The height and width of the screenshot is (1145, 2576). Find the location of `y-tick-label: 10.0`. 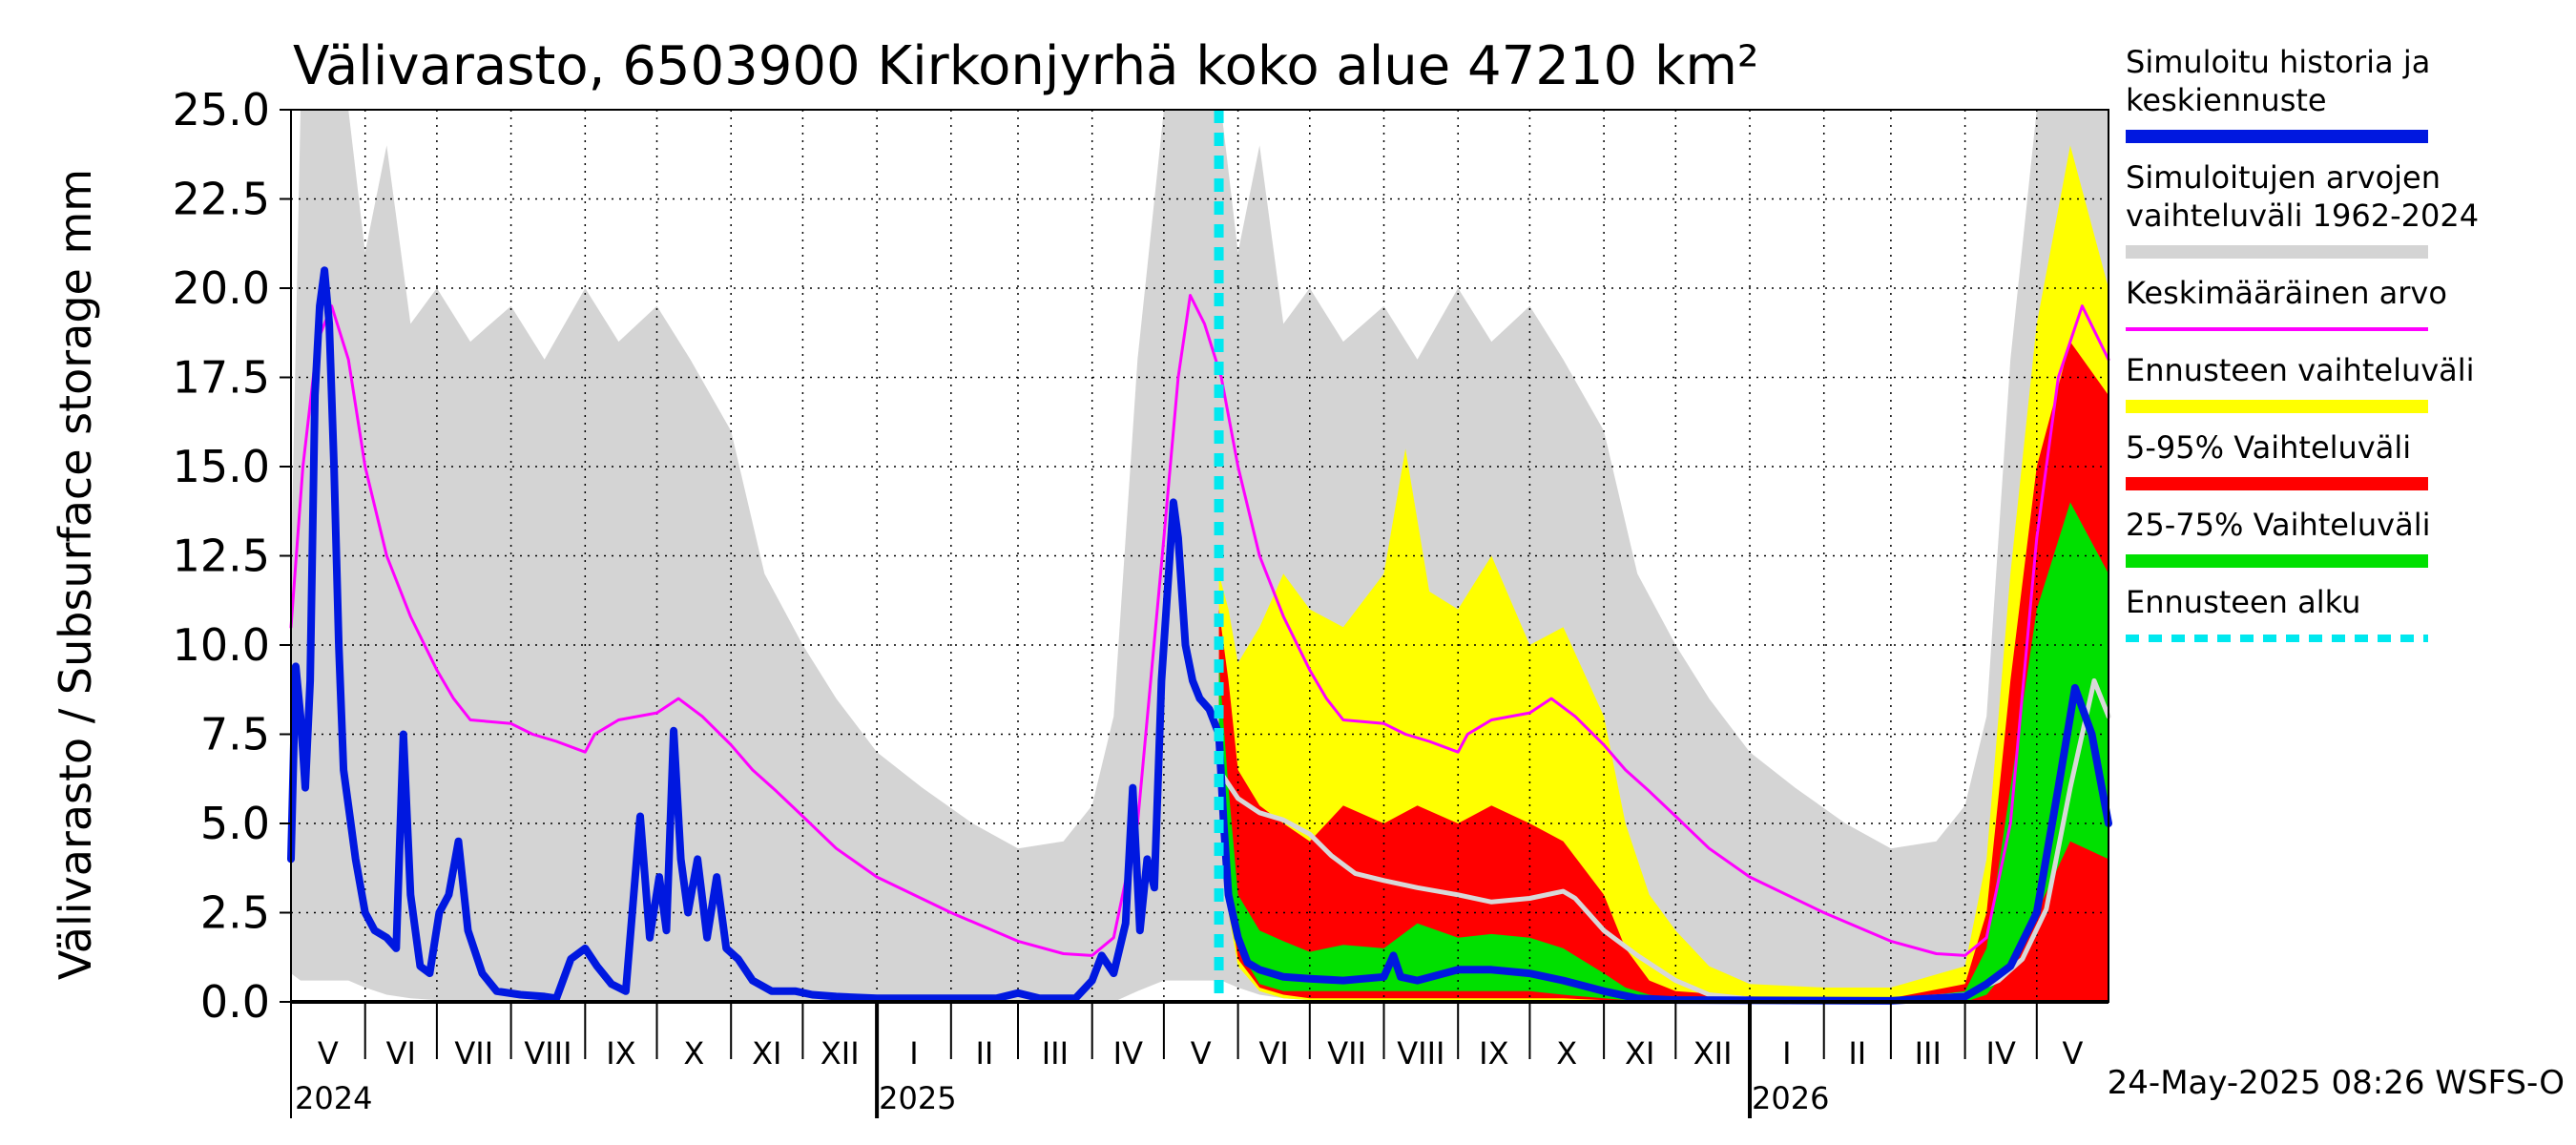

y-tick-label: 10.0 is located at coordinates (221, 645).